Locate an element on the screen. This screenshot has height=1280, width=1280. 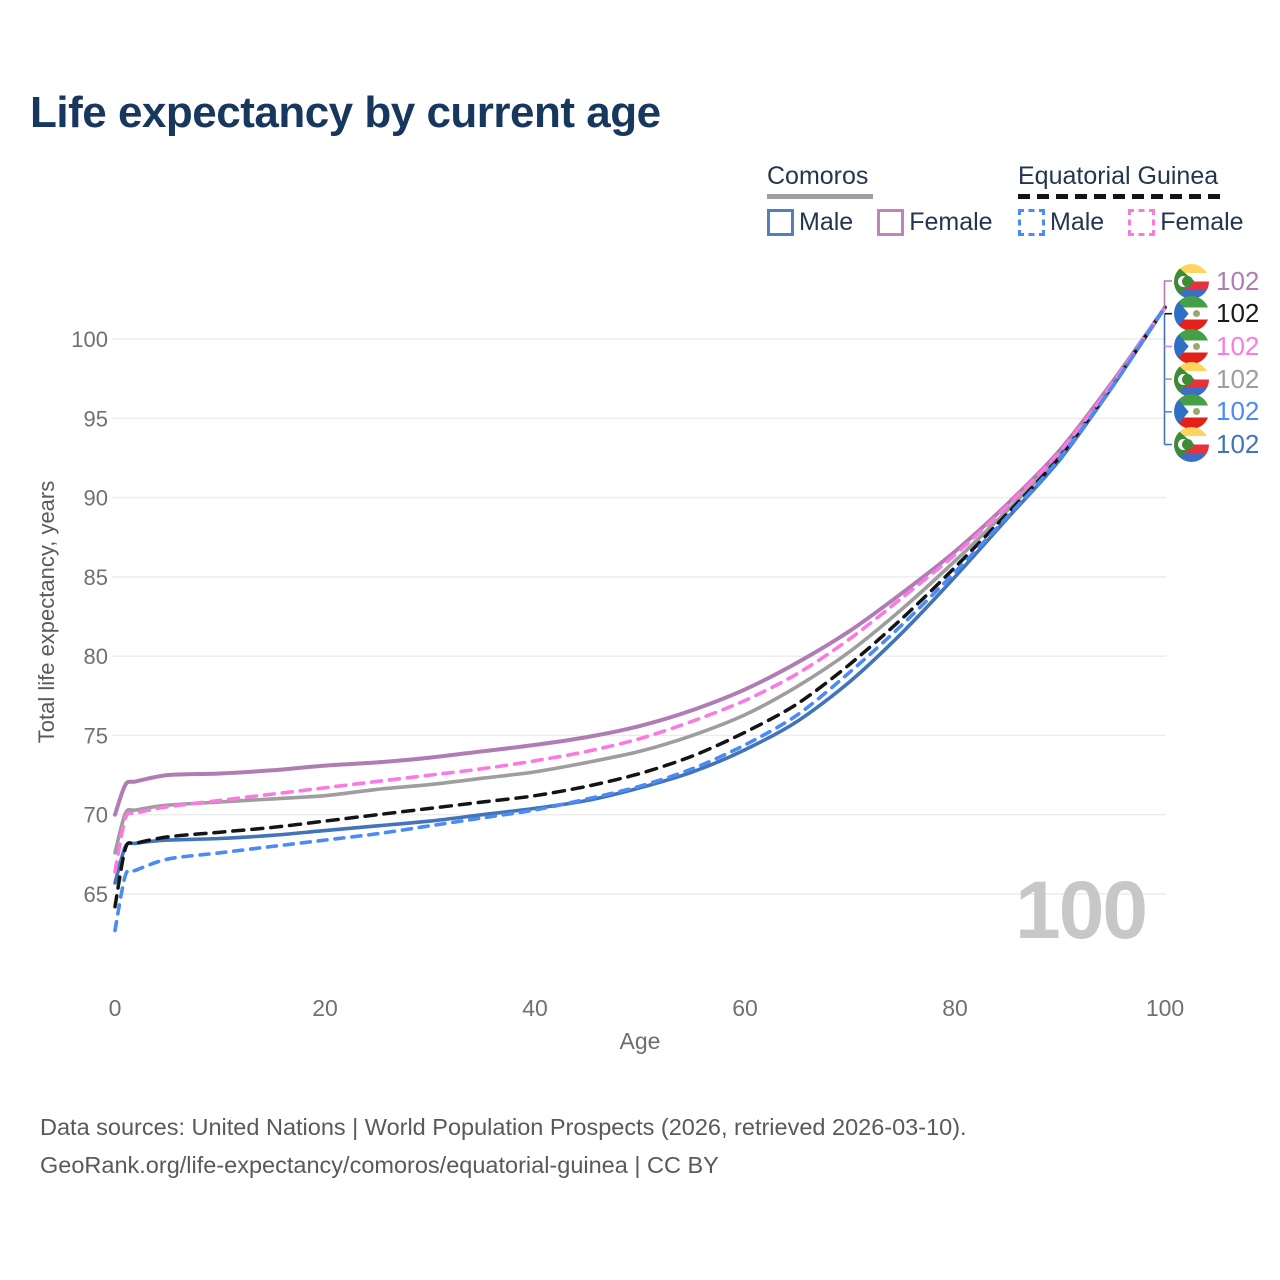
end-label-row-eq_guinea_female: 102 is located at coordinates (1217, 346).